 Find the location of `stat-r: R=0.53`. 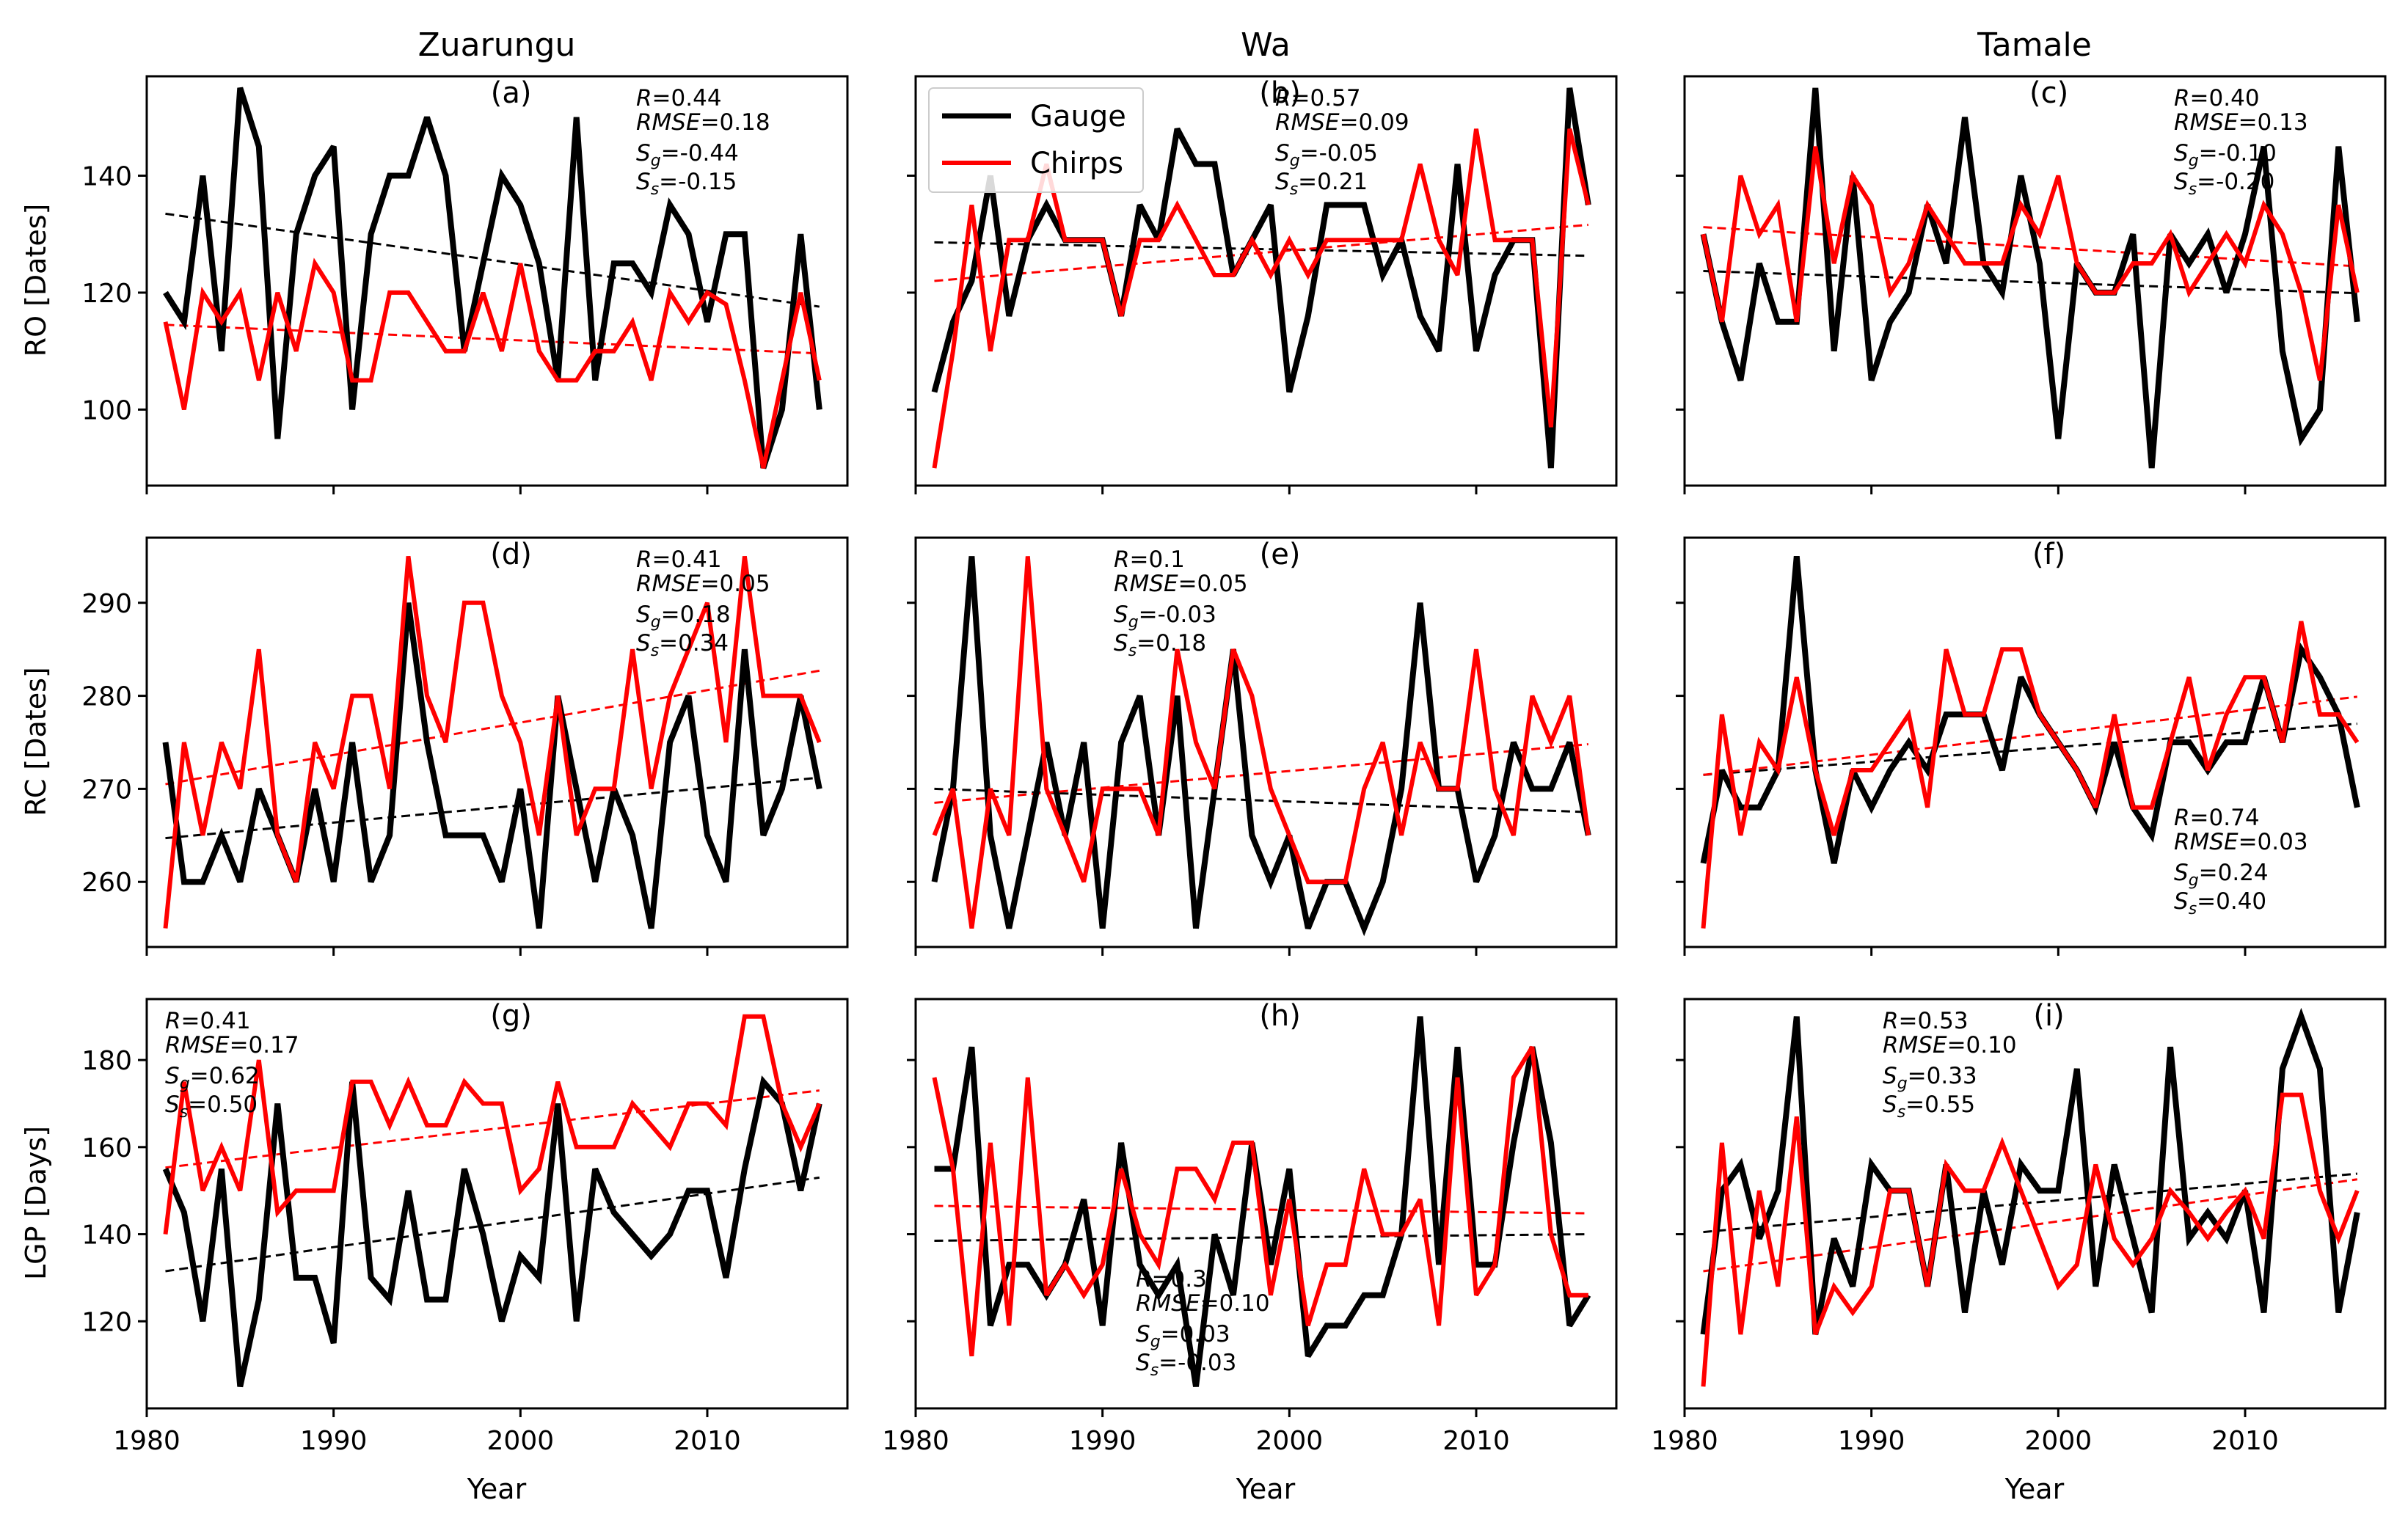

stat-r: R=0.53 is located at coordinates (1926, 1021).